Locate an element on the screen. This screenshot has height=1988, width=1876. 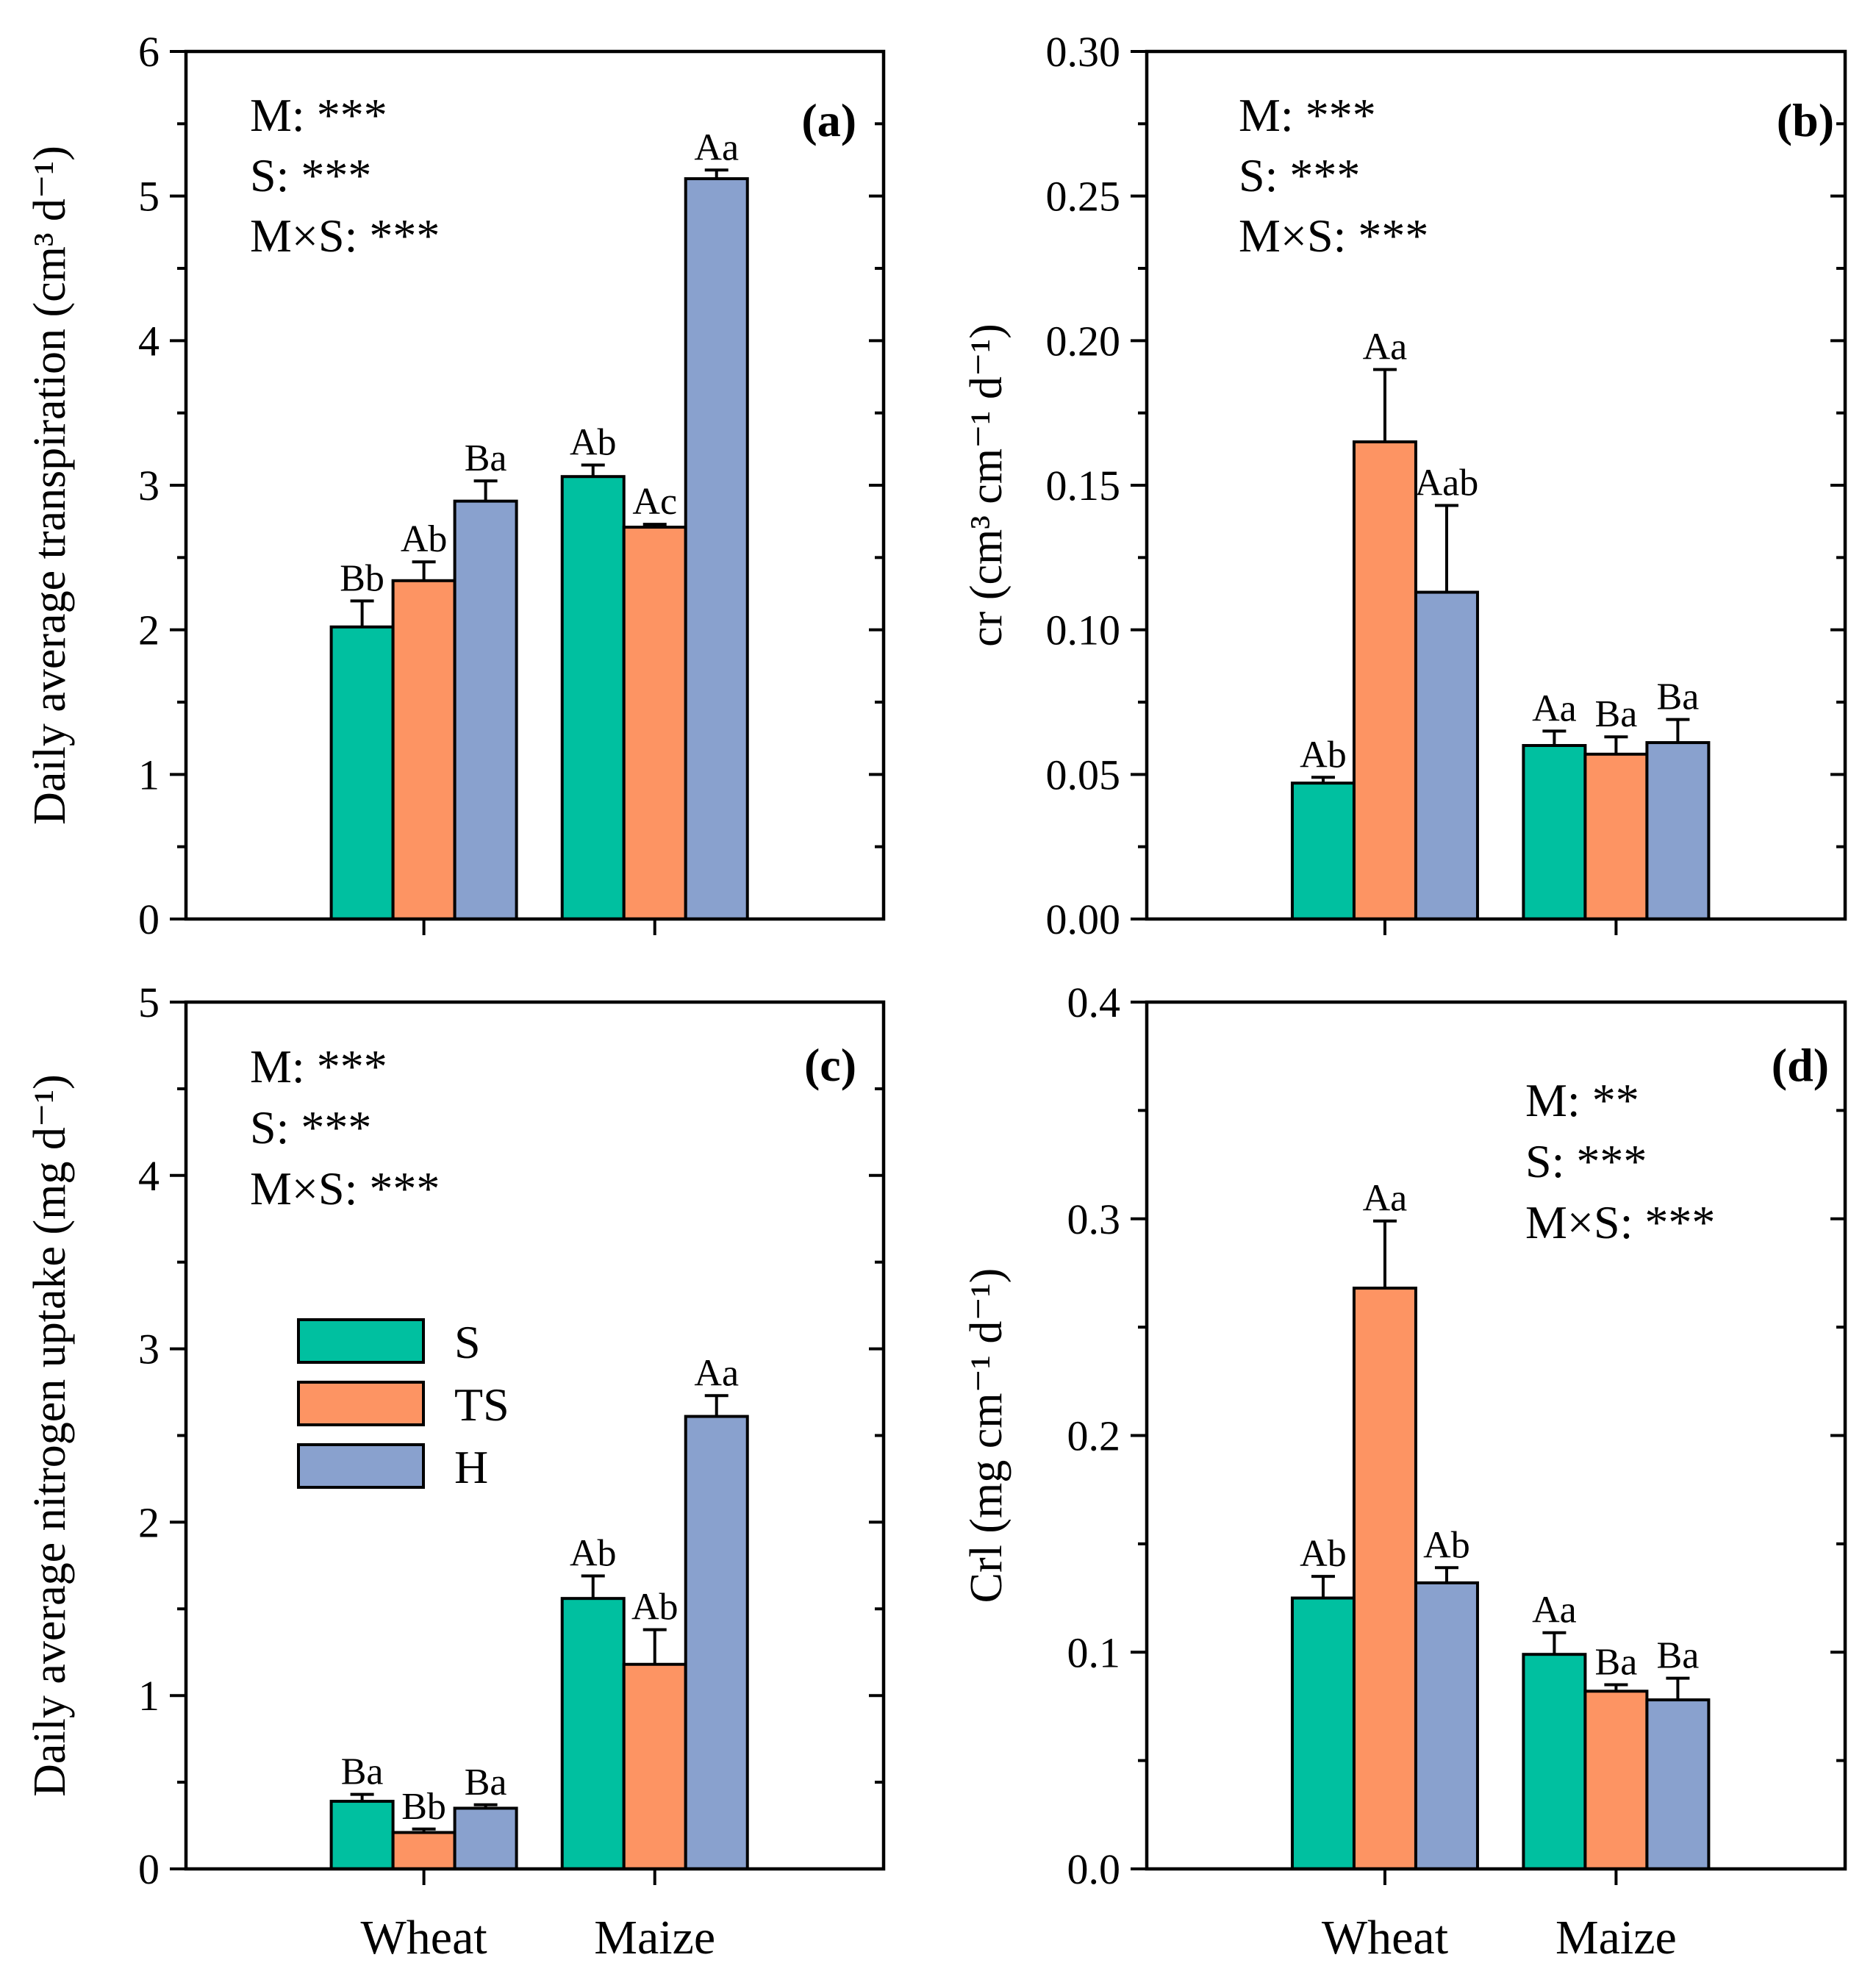
significance-label: Aab is located at coordinates (1447, 483).